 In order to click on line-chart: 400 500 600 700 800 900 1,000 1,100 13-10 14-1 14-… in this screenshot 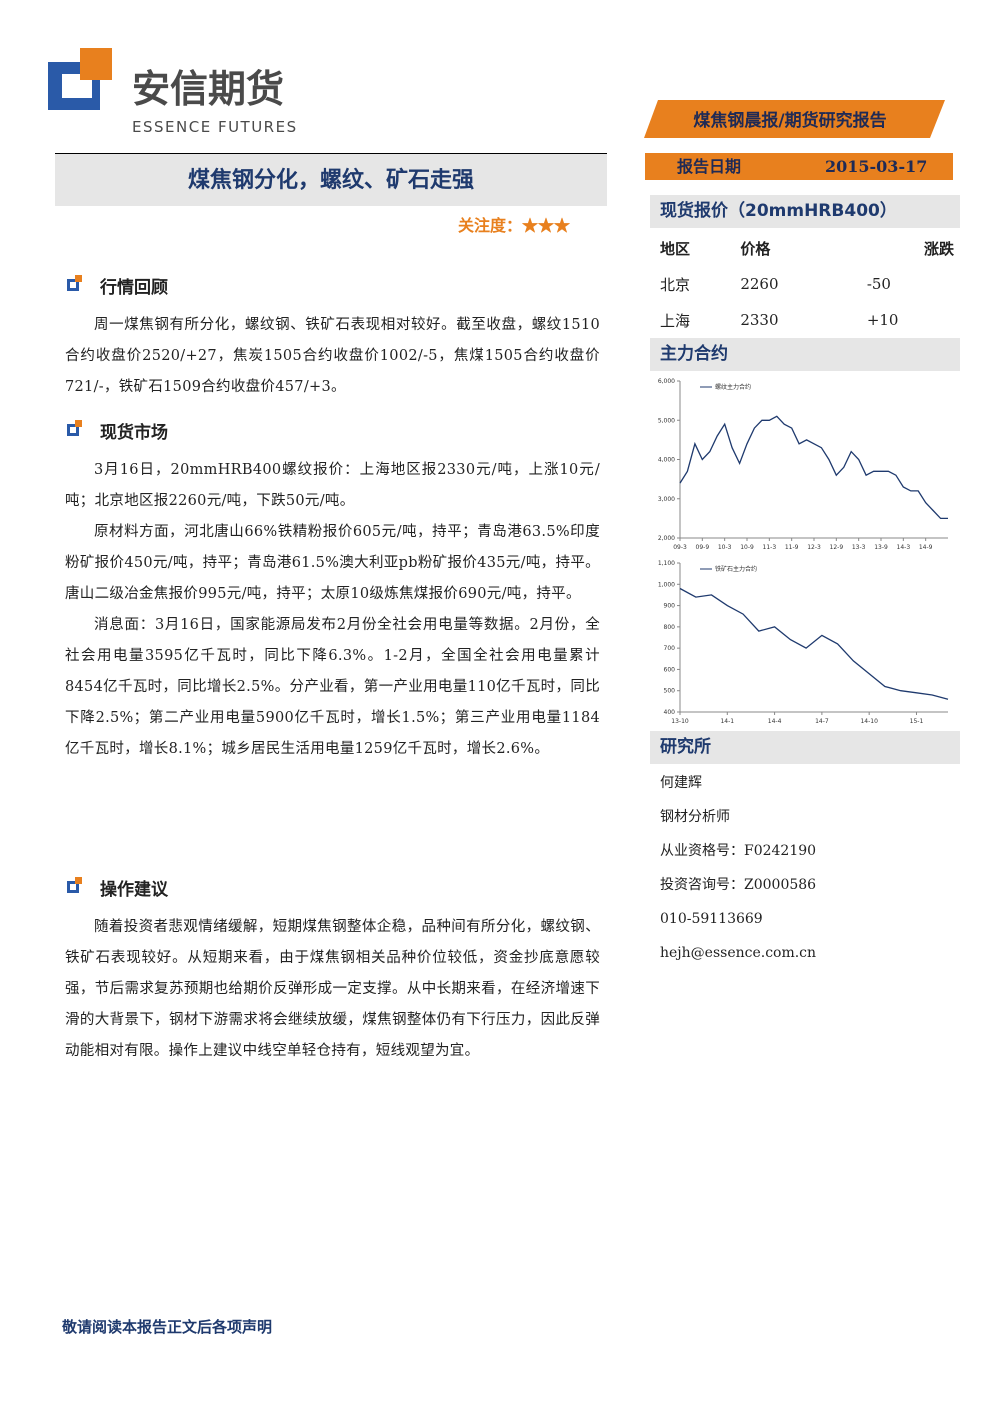, I will do `click(803, 642)`.